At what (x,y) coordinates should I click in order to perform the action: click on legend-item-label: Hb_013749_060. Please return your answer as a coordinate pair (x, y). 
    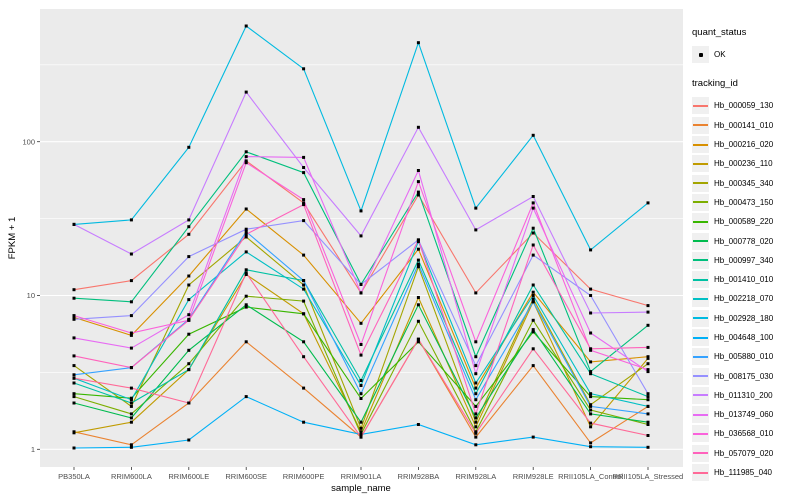
    Looking at the image, I should click on (744, 415).